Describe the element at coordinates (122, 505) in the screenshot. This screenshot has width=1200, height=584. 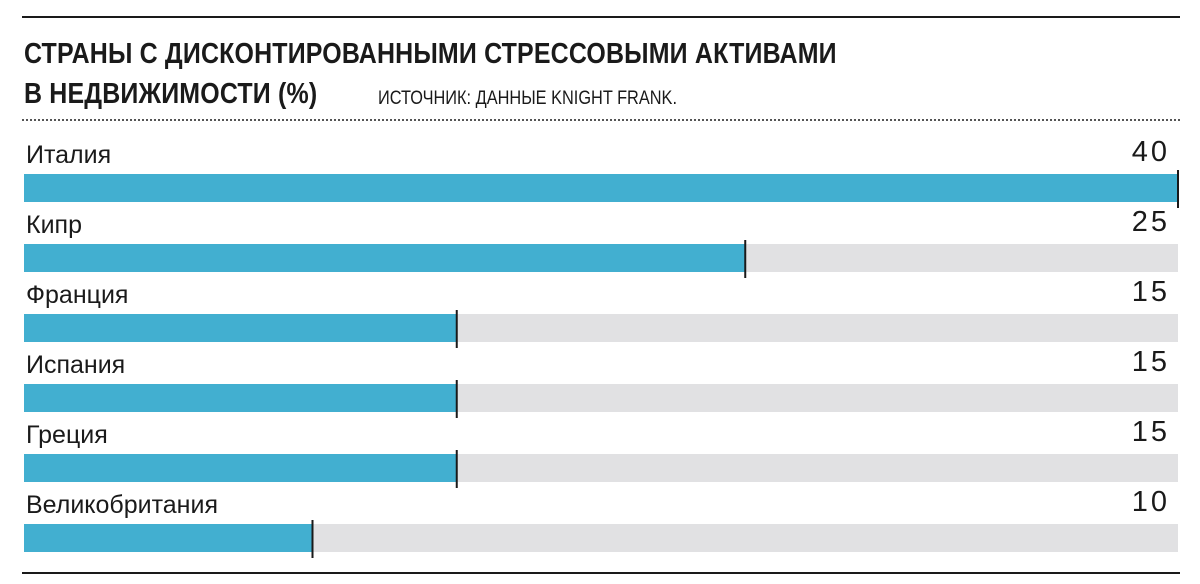
I see `category-label: Великобритания` at that location.